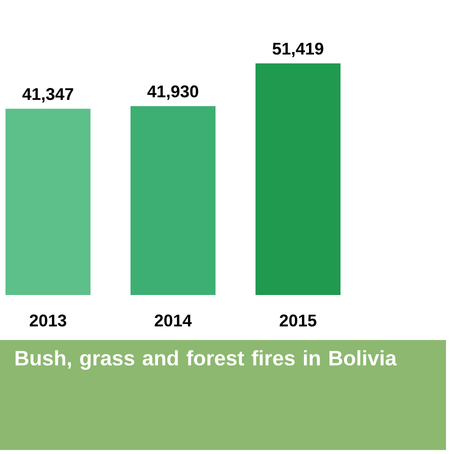 The image size is (450, 454). What do you see at coordinates (172, 92) in the screenshot?
I see `data-label: 41,930` at bounding box center [172, 92].